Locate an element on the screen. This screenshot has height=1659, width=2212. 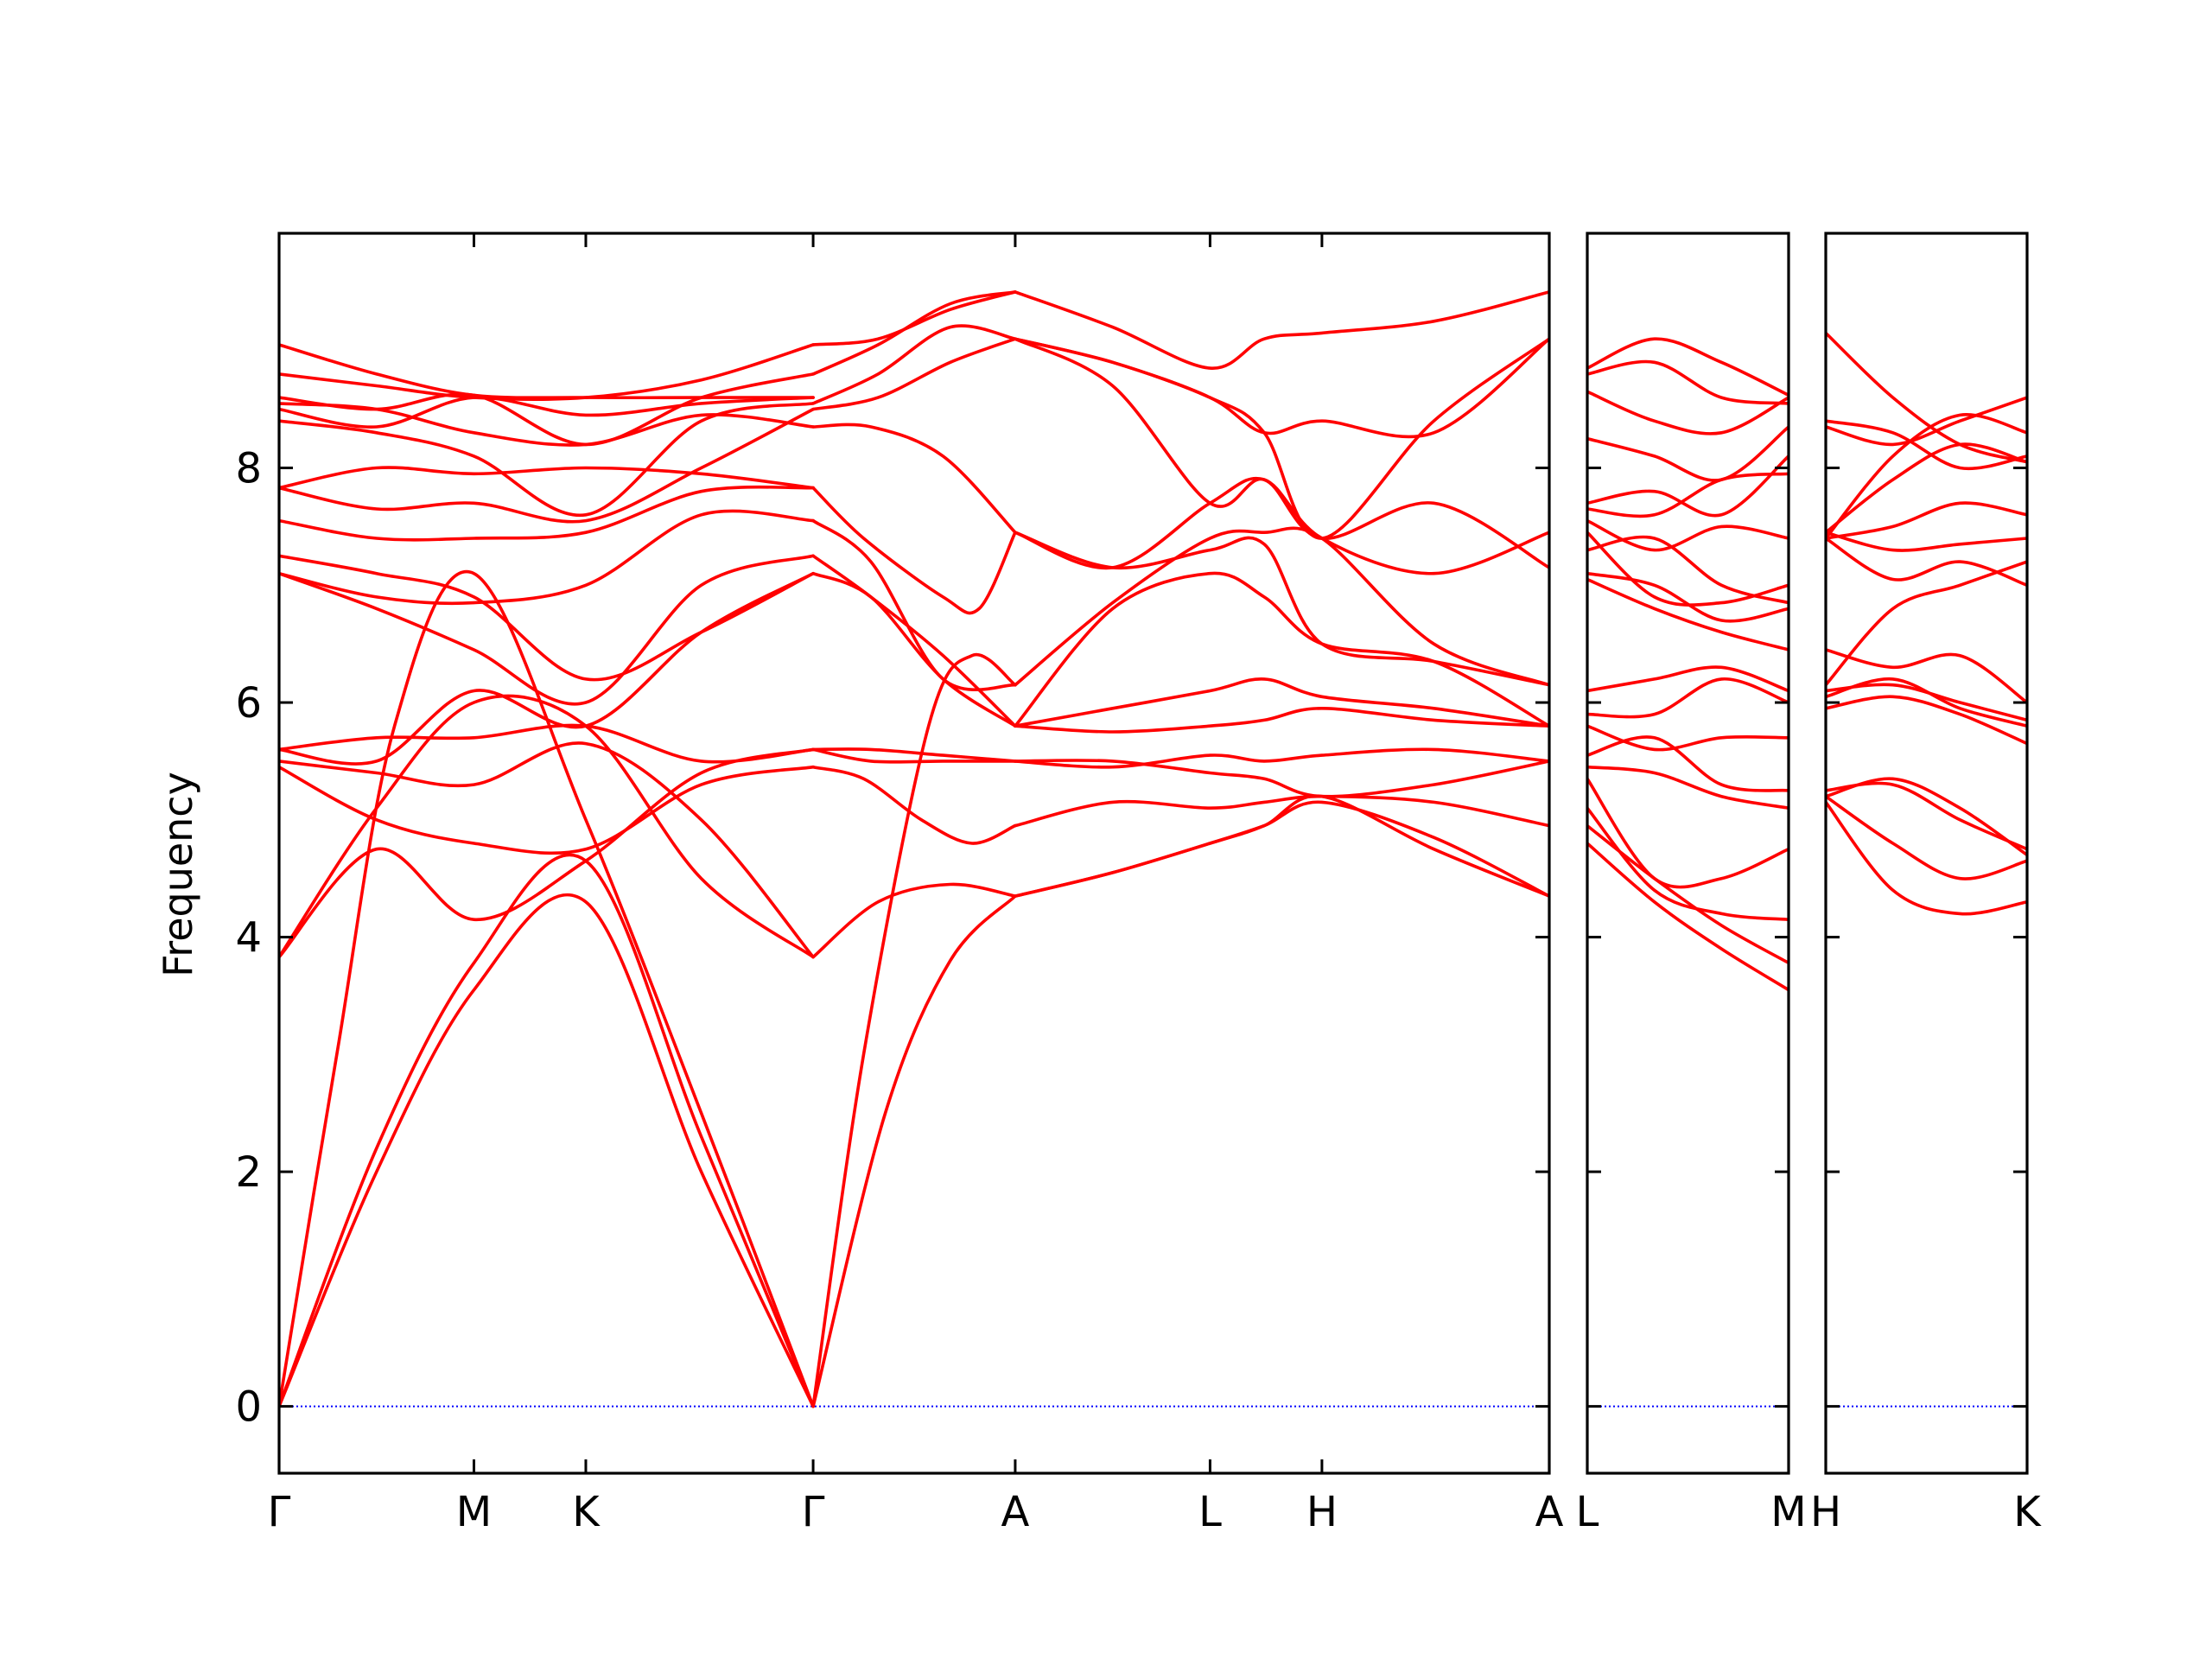
y-axis-label: Frequency is located at coordinates (178, 874).